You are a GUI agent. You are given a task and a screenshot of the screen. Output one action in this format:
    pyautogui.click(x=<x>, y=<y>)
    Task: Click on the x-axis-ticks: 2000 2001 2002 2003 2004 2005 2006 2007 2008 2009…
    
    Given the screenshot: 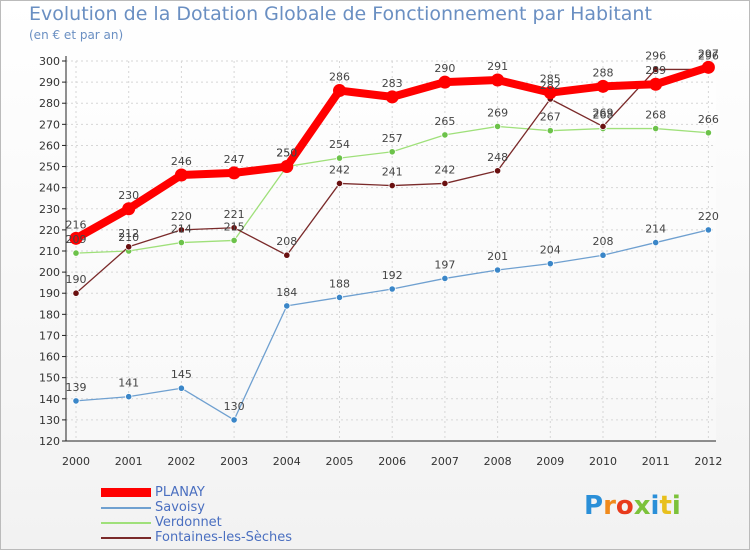 What is the action you would take?
    pyautogui.click(x=392, y=461)
    